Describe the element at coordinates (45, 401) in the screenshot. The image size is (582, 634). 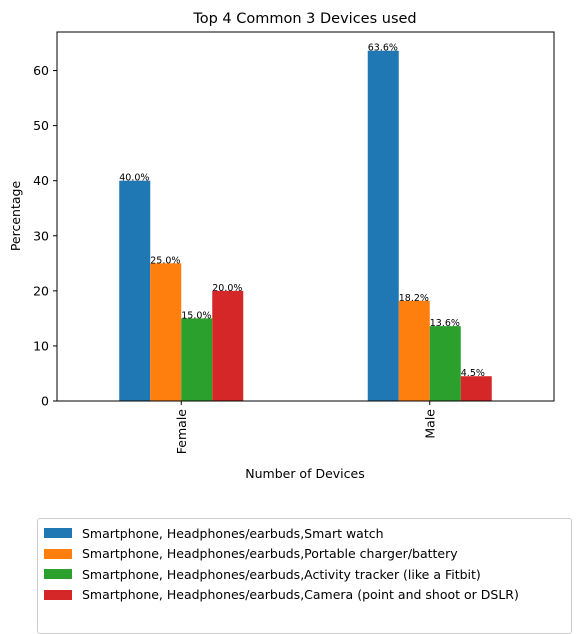
I see `y-tick-label: 0` at that location.